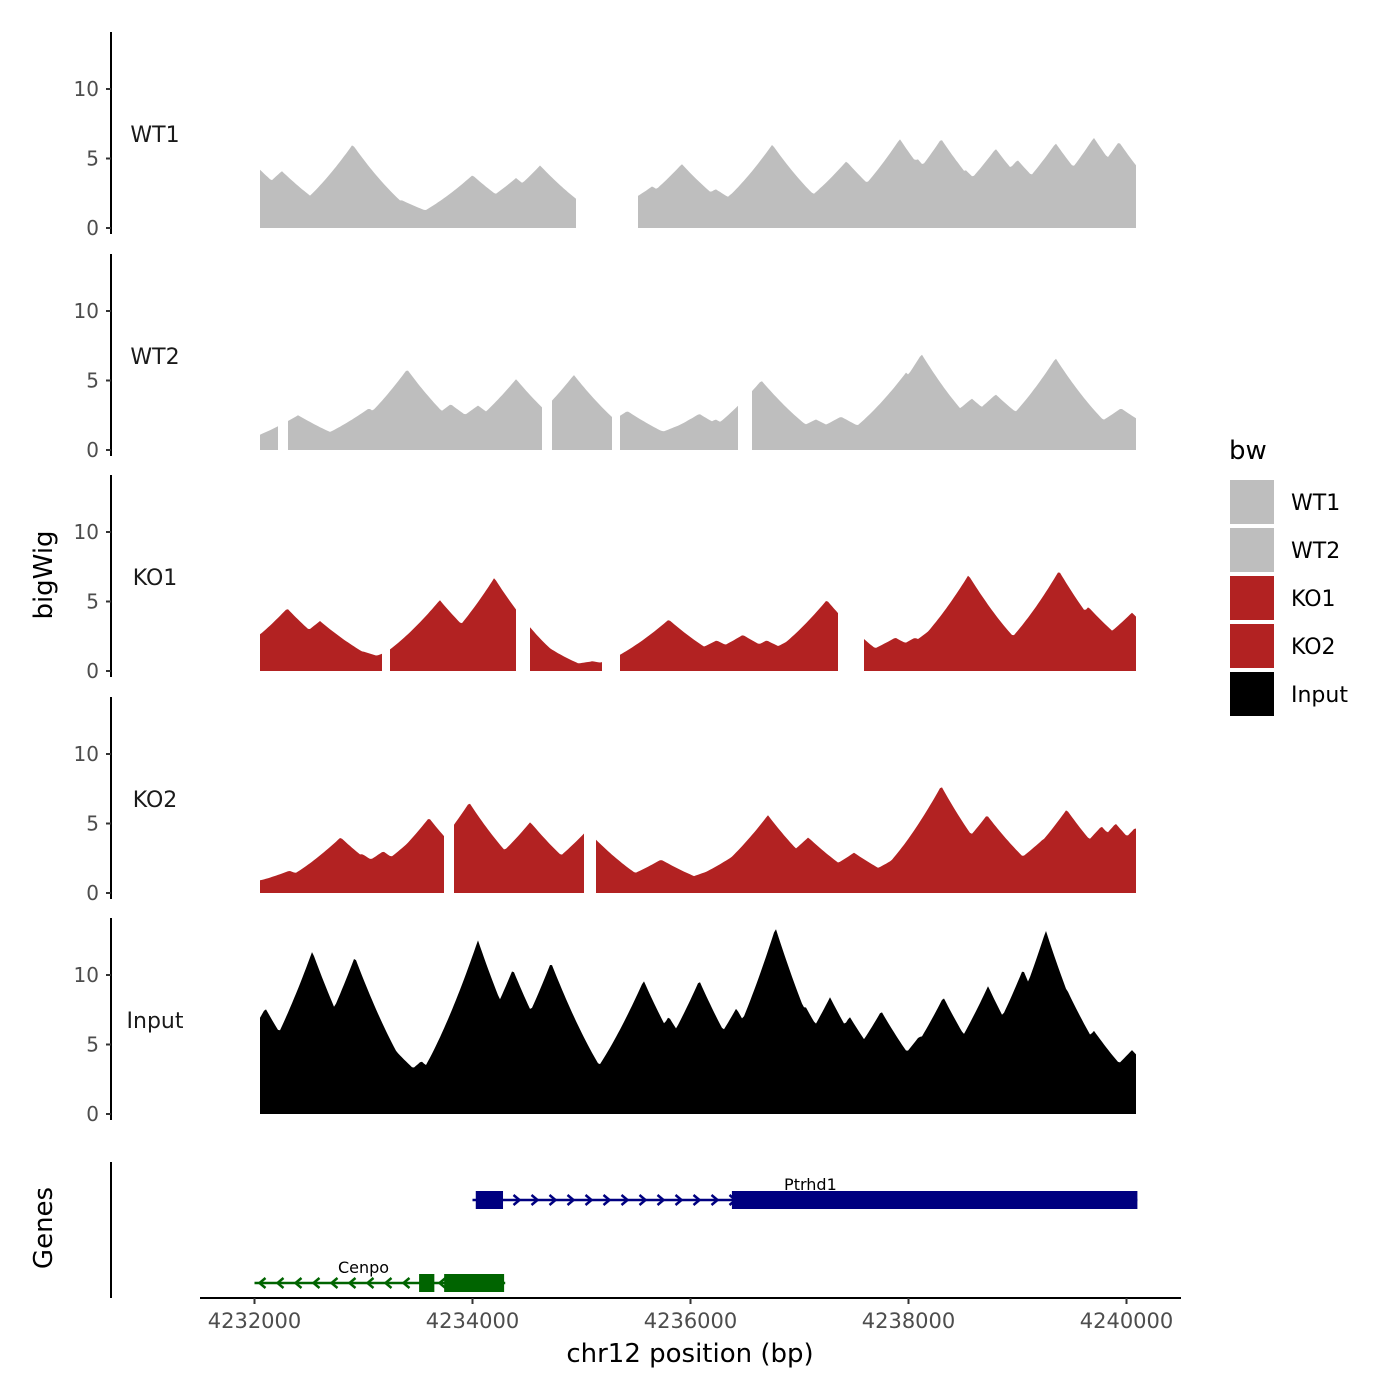  What do you see at coordinates (155, 800) in the screenshot?
I see `track-label: KO2` at bounding box center [155, 800].